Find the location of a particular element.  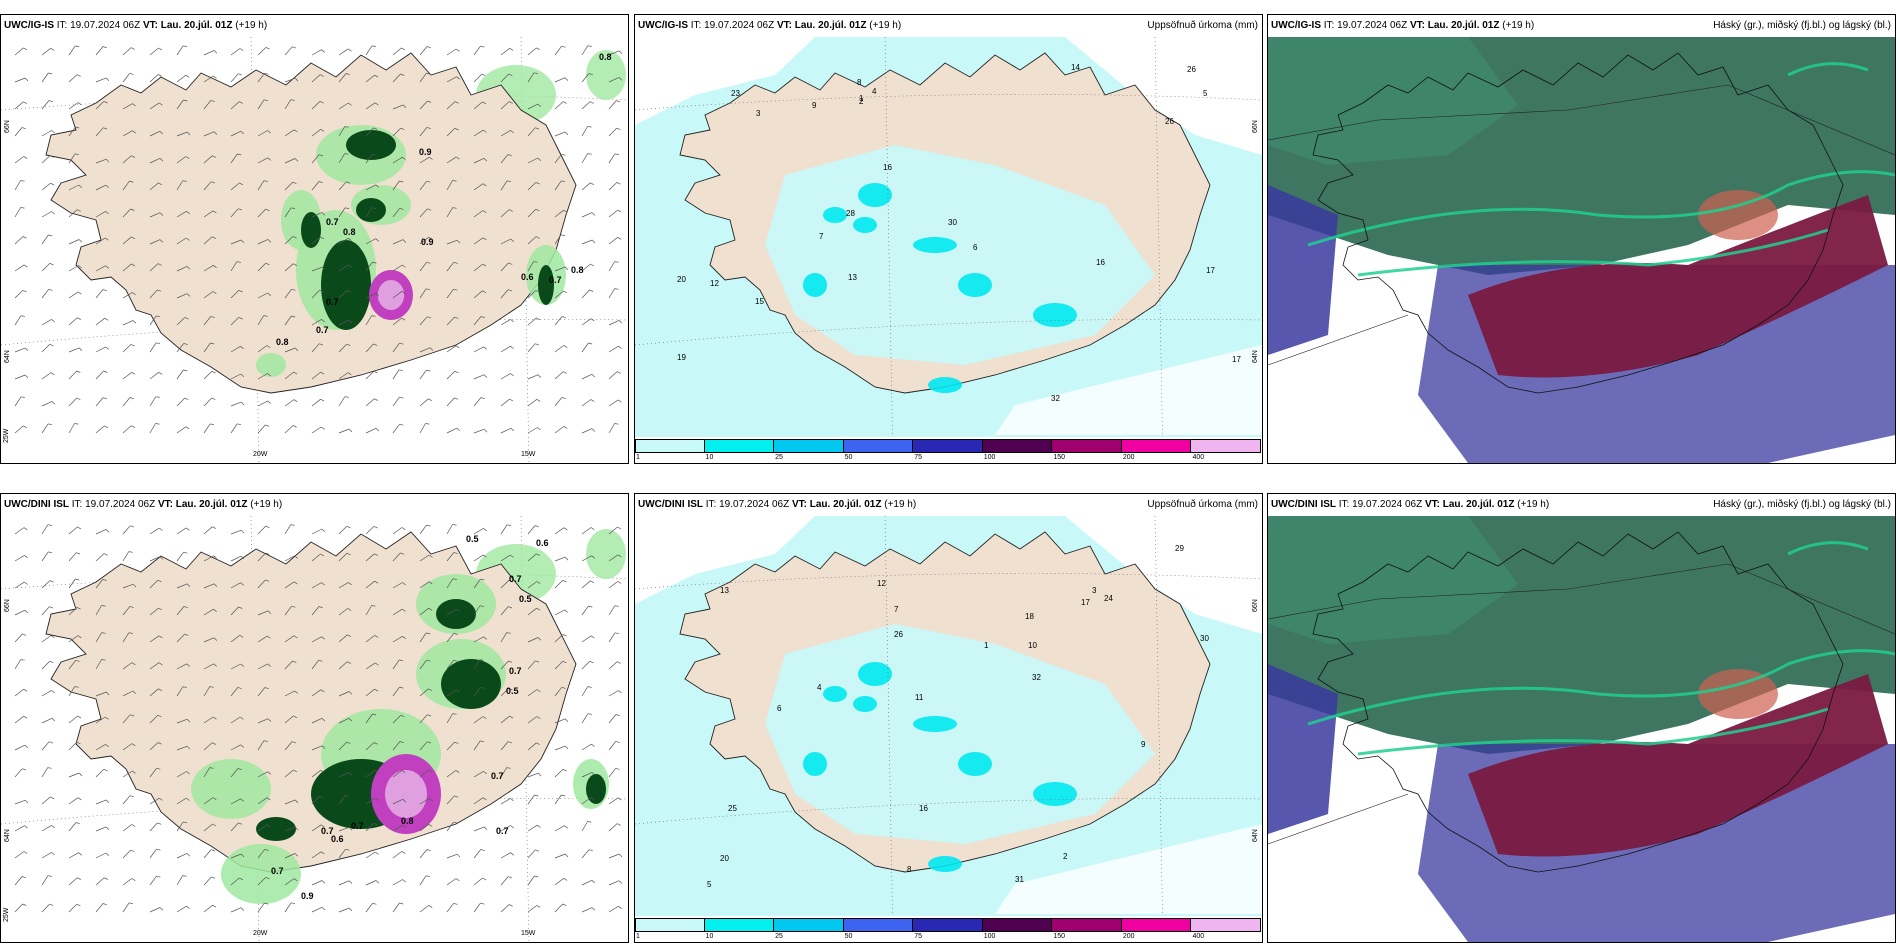

precipitation-value: 2 is located at coordinates (1065, 856).